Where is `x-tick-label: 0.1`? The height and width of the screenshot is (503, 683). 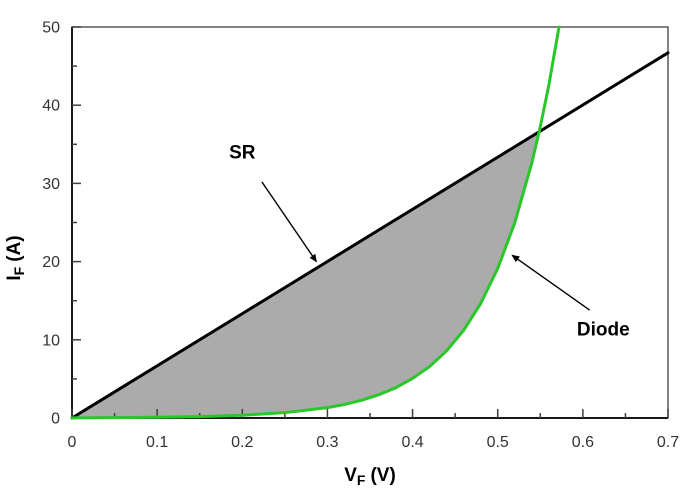
x-tick-label: 0.1 is located at coordinates (157, 442).